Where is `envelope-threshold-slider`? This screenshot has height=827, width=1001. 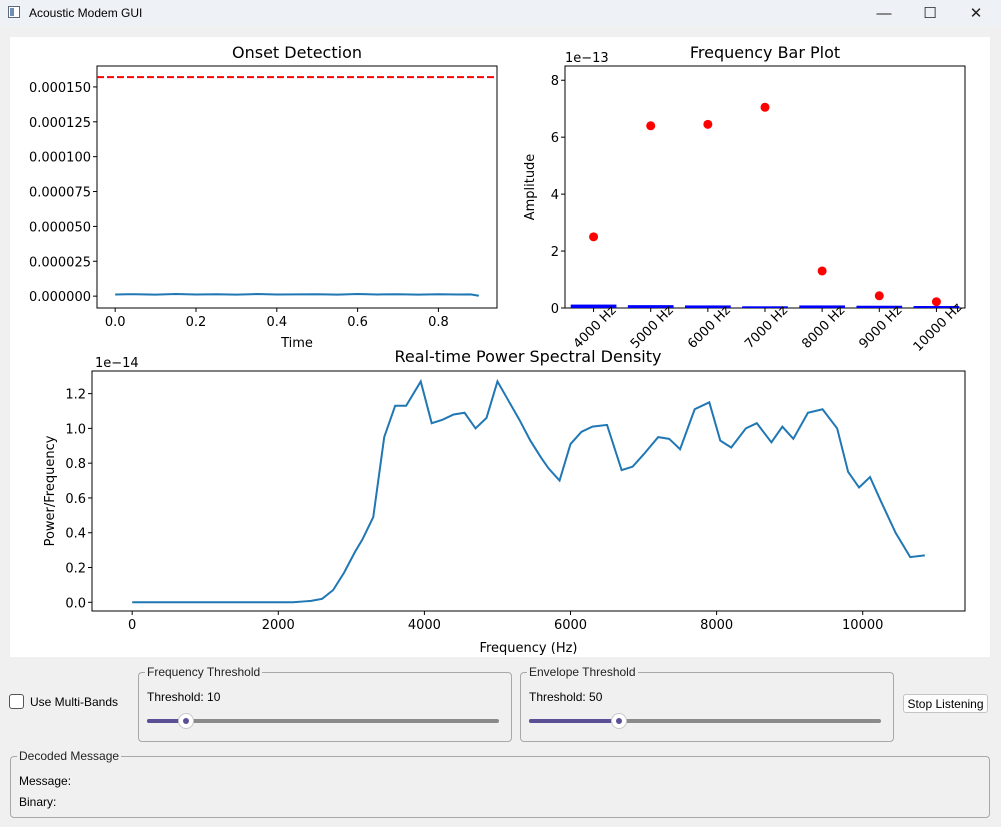 envelope-threshold-slider is located at coordinates (705, 721).